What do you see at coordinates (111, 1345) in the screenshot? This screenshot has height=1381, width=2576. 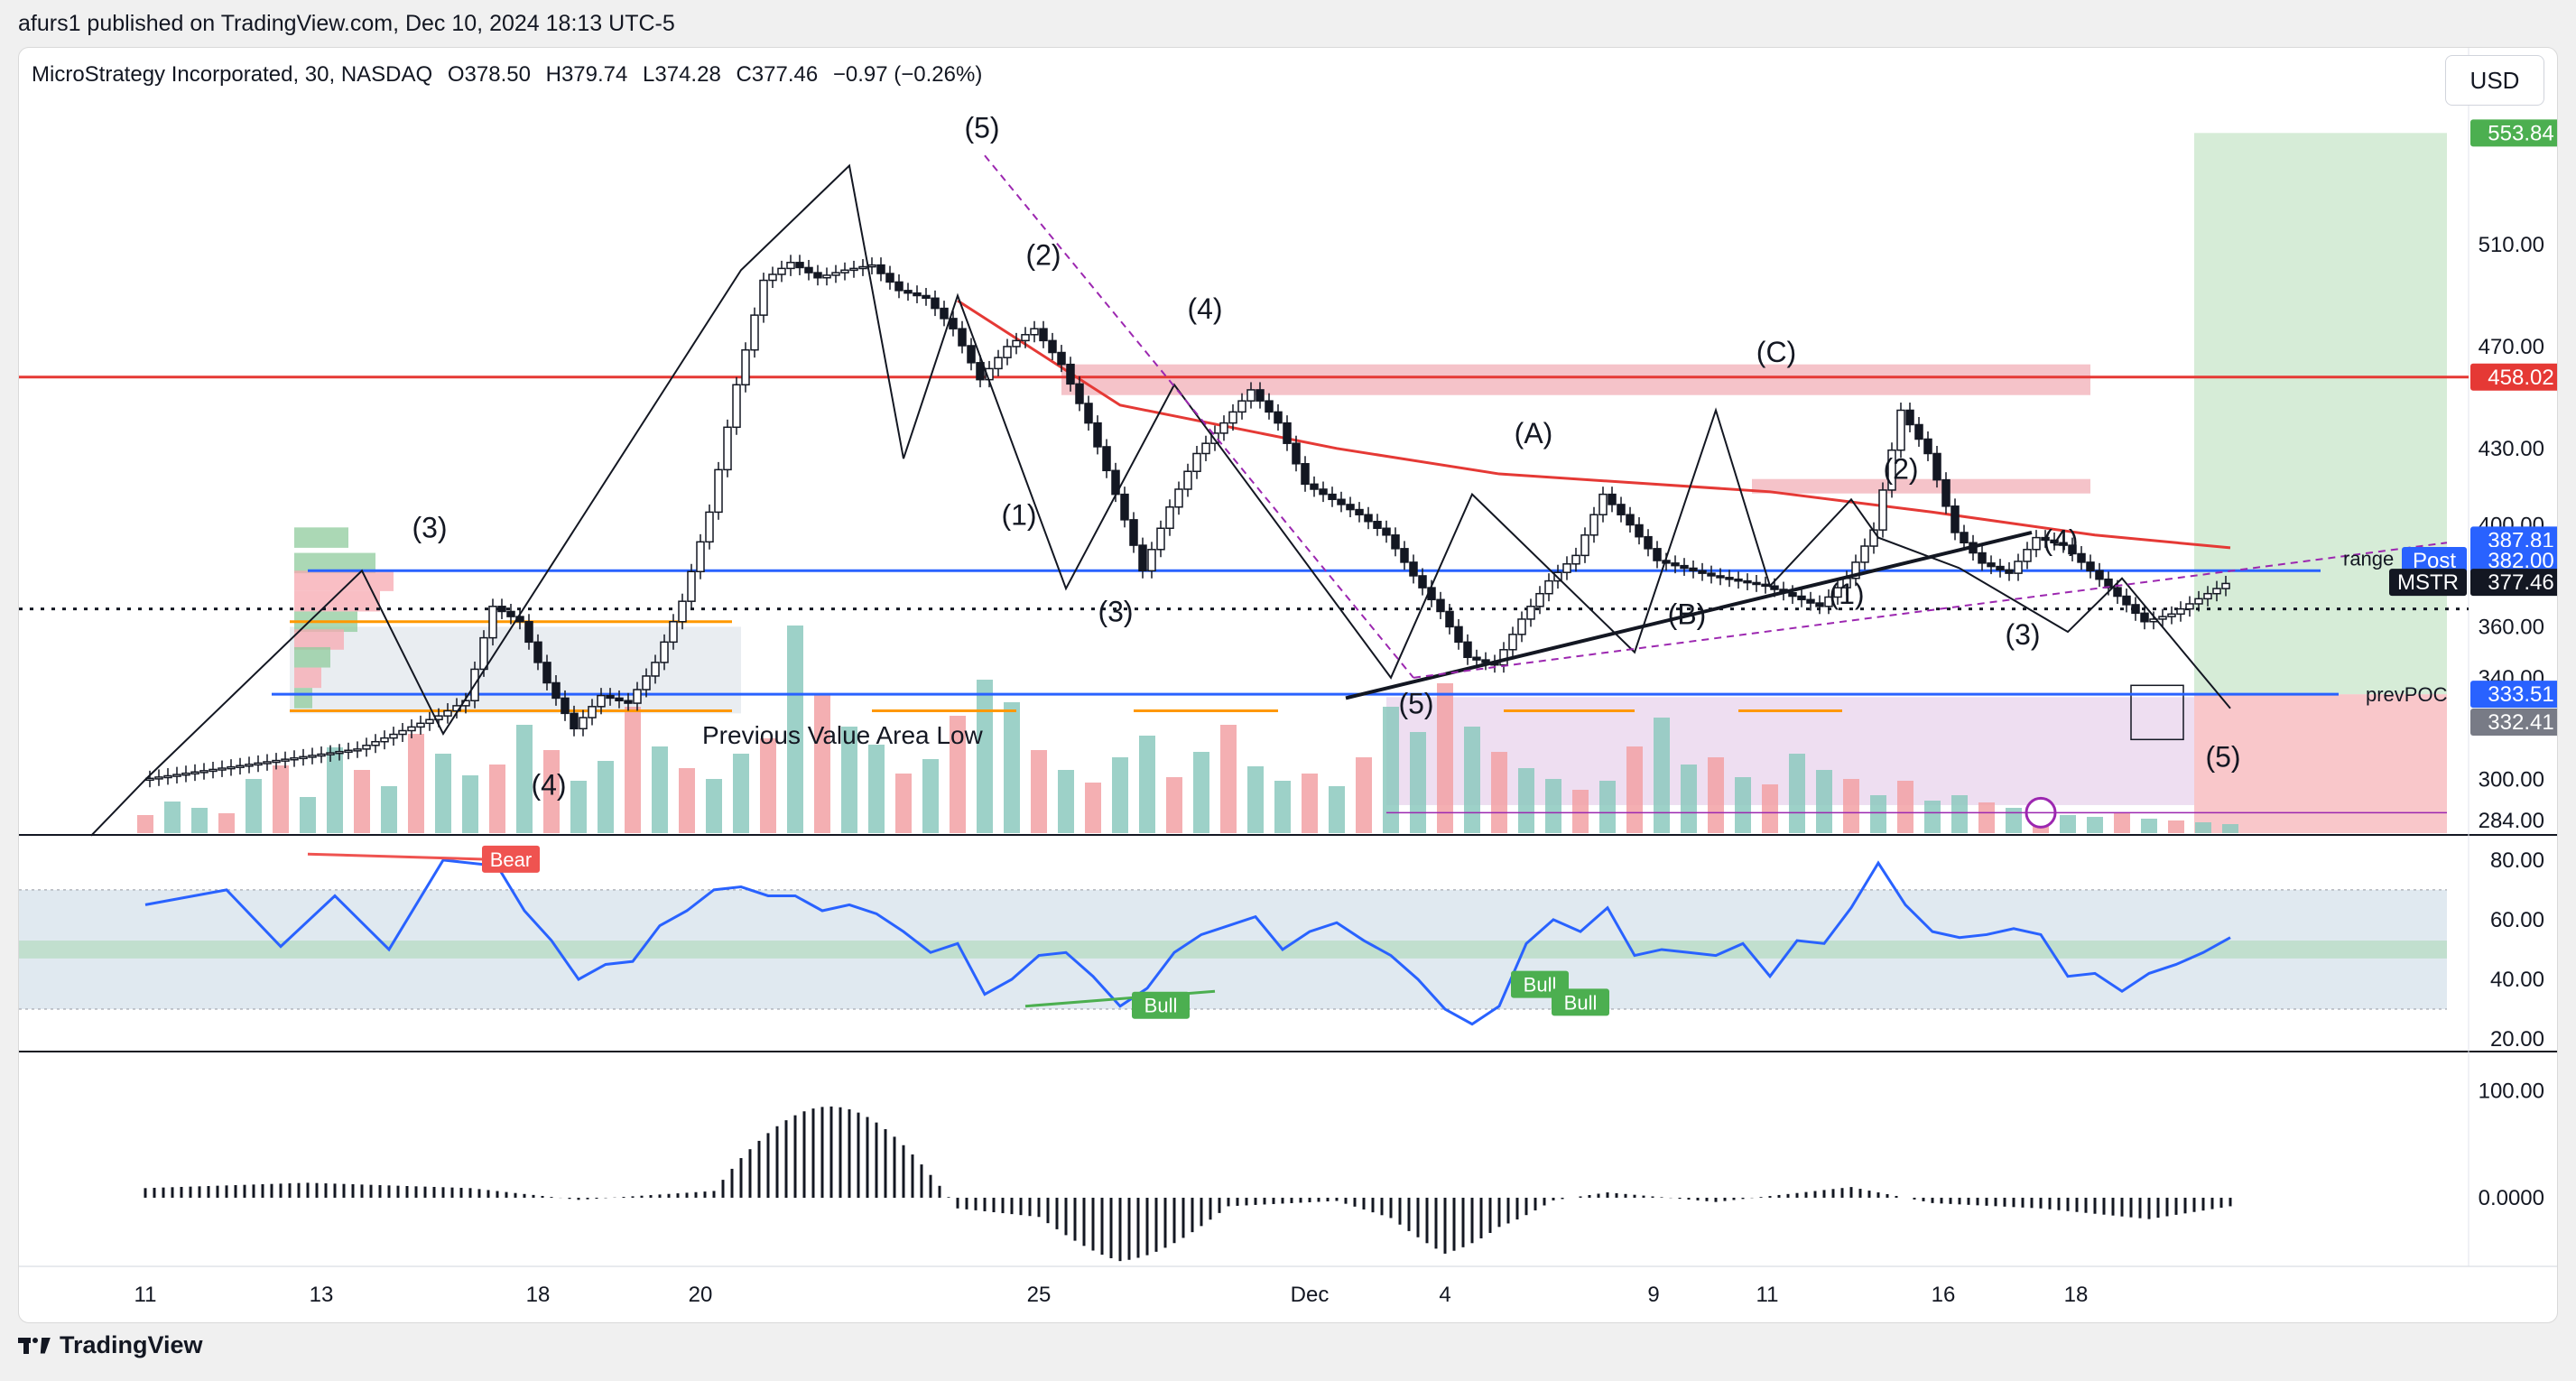 I see `footer-brand: TradingView` at bounding box center [111, 1345].